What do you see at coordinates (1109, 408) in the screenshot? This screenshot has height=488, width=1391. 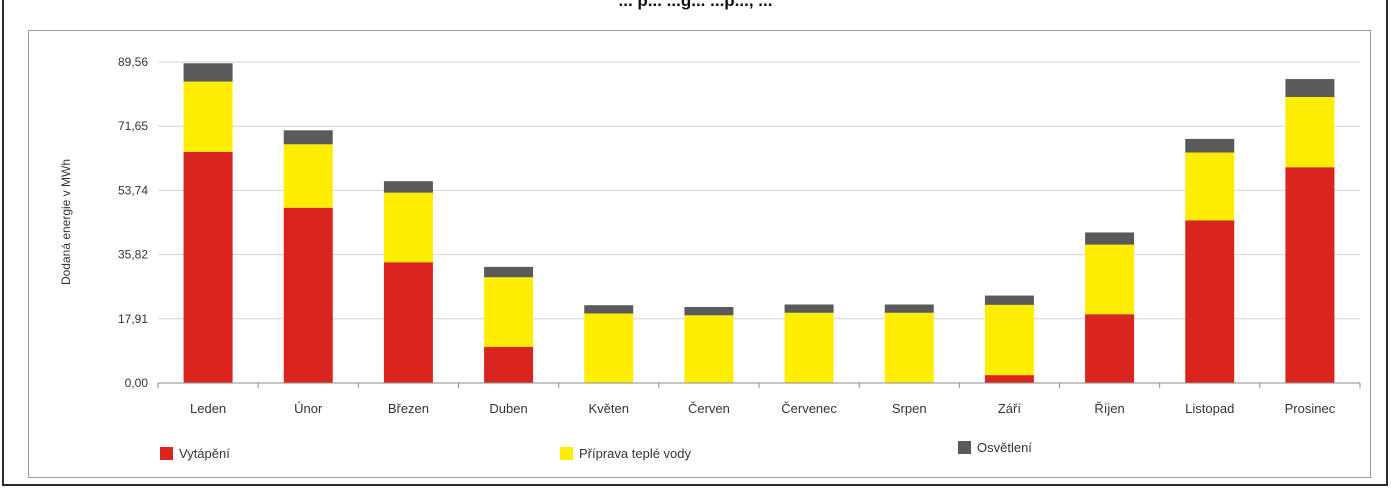 I see `x-tick-label: Říjen` at bounding box center [1109, 408].